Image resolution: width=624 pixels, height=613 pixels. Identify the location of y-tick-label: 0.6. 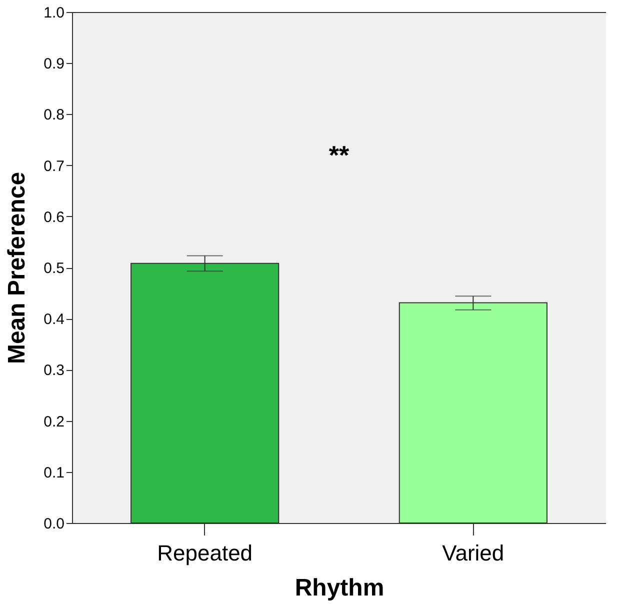
(54, 217).